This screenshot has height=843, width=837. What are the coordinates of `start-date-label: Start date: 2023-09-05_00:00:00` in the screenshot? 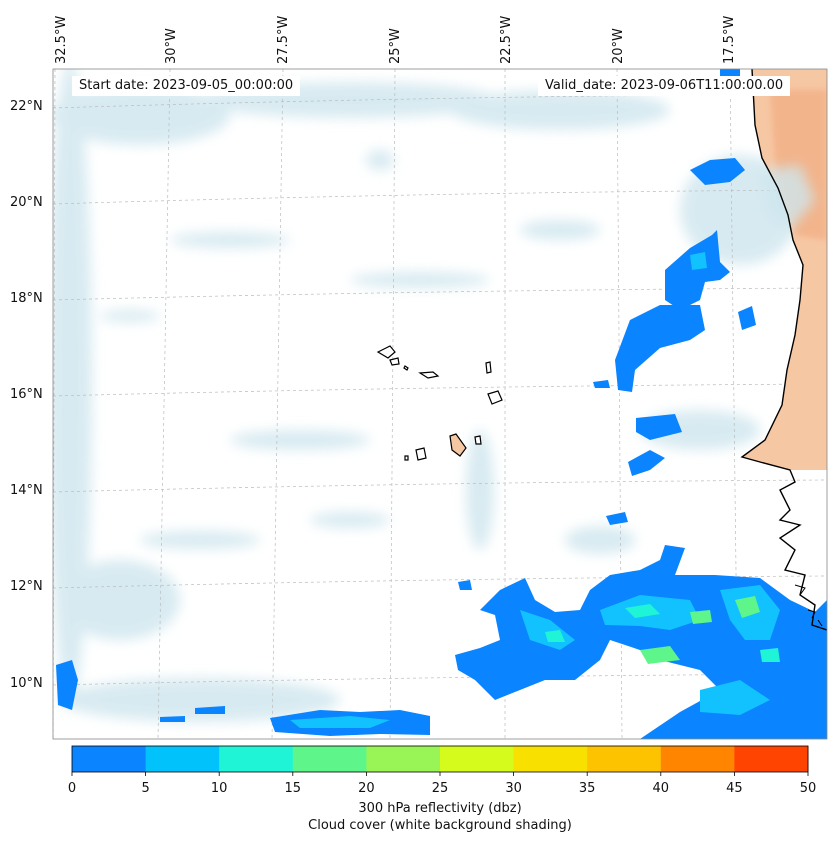 It's located at (186, 86).